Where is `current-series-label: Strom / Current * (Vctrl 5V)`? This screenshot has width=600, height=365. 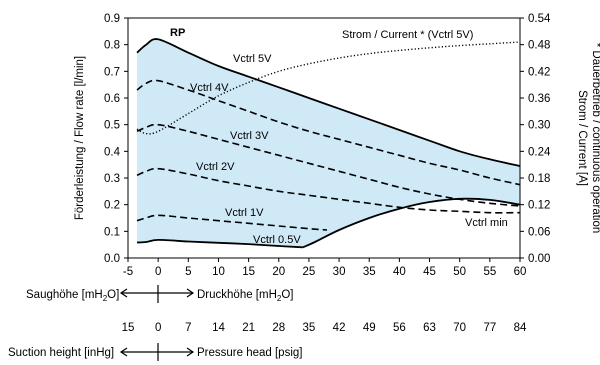
current-series-label: Strom / Current * (Vctrl 5V) is located at coordinates (407, 35).